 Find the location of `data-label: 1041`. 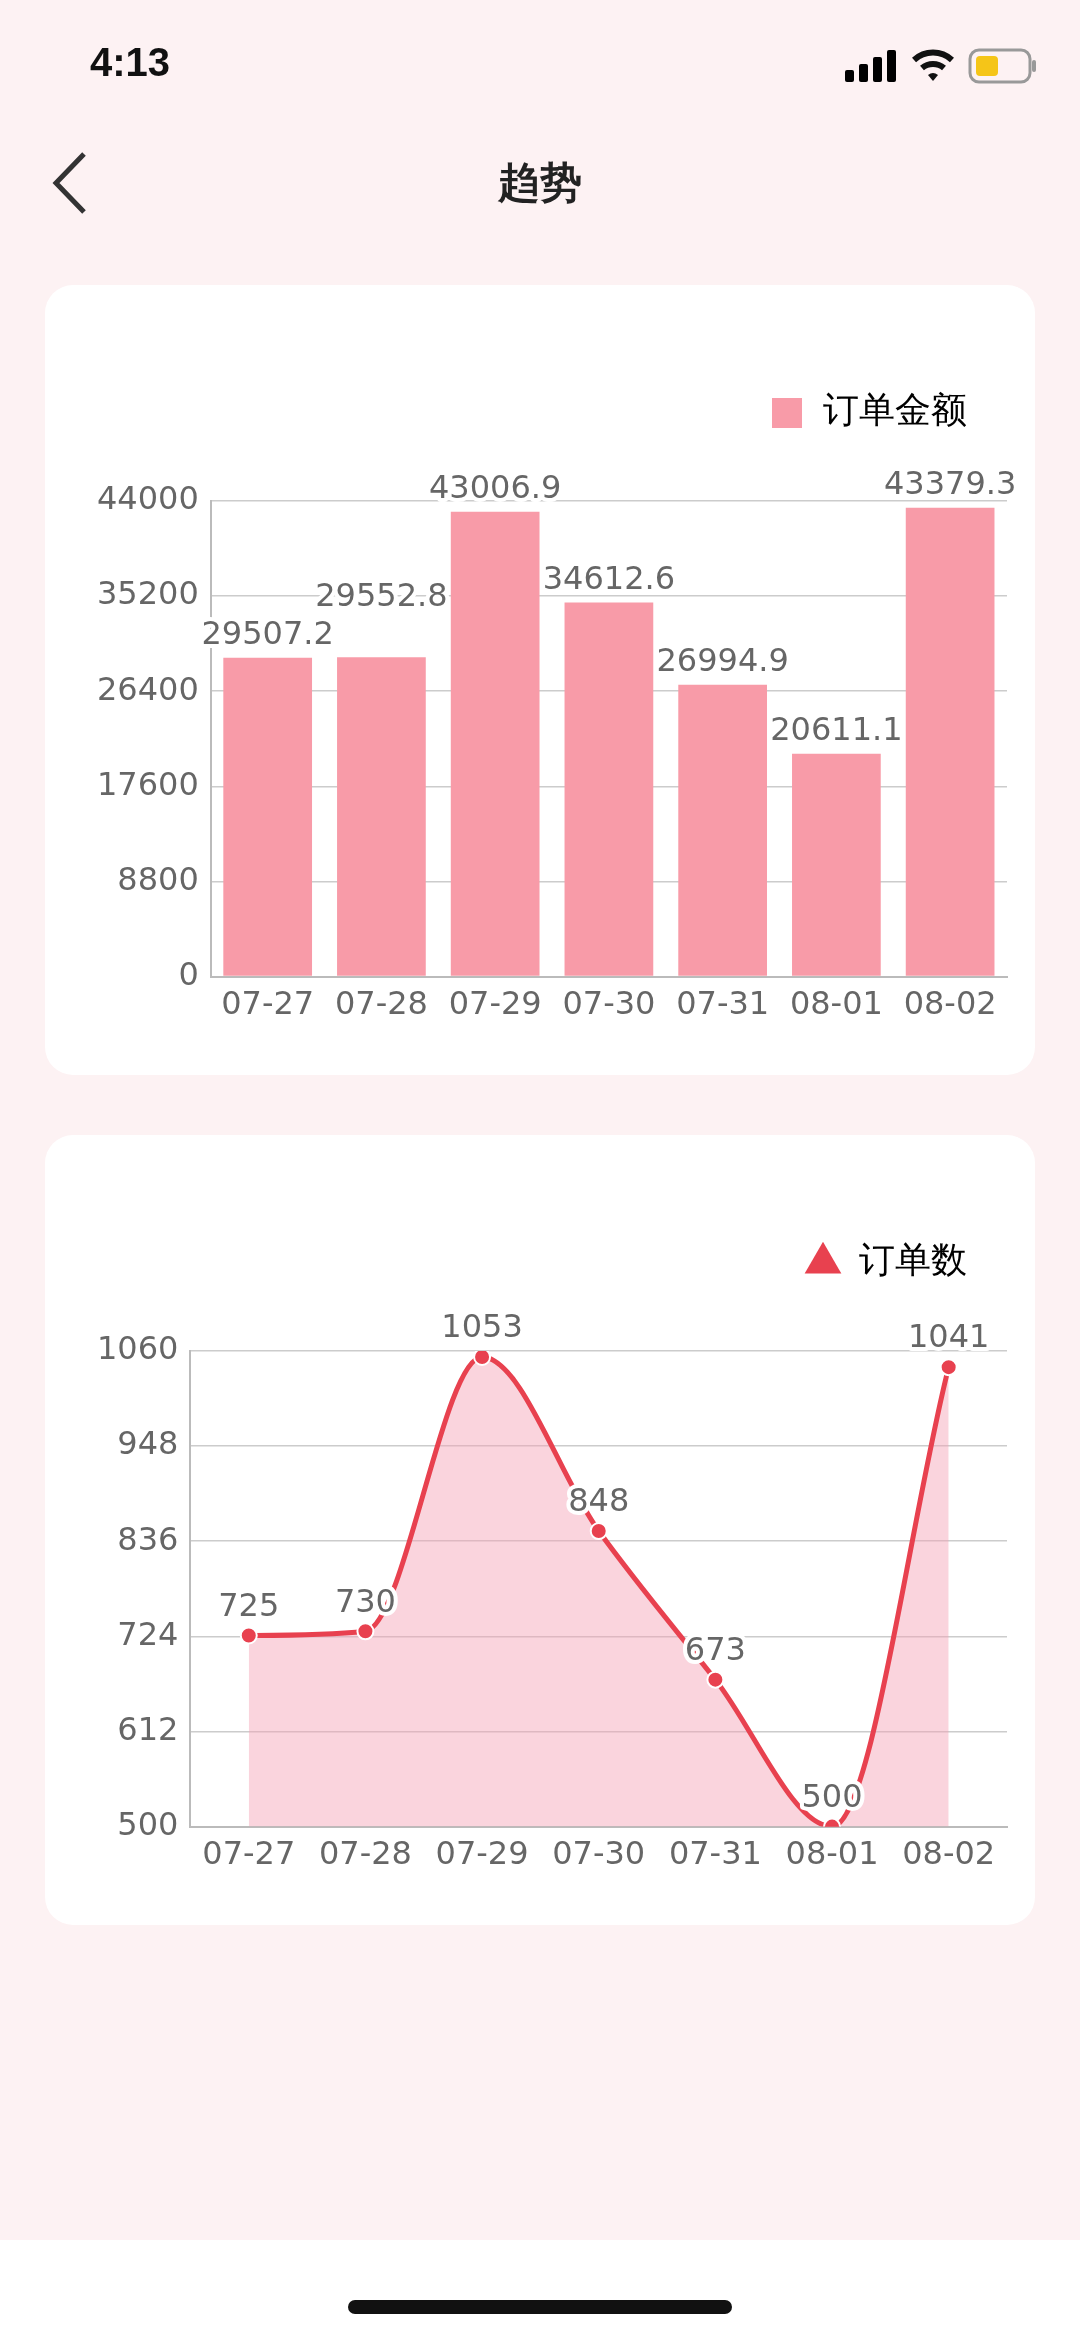

data-label: 1041 is located at coordinates (948, 1336).